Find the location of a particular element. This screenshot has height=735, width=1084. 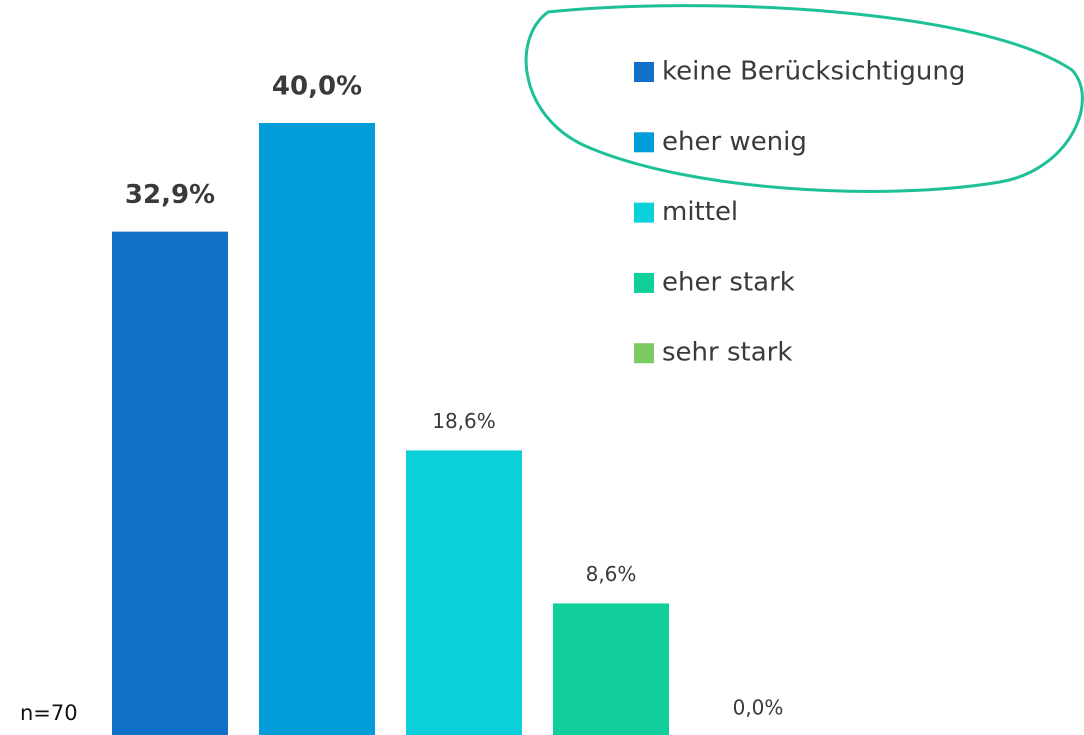

value-label: 18,6% is located at coordinates (464, 421).